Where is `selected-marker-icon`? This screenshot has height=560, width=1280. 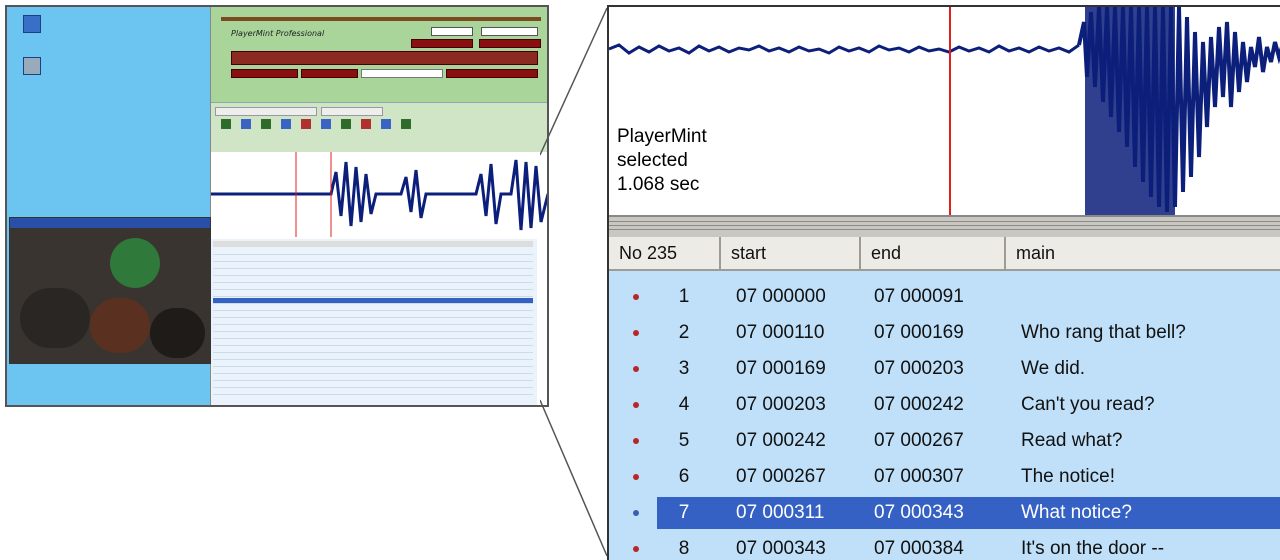 selected-marker-icon is located at coordinates (636, 513).